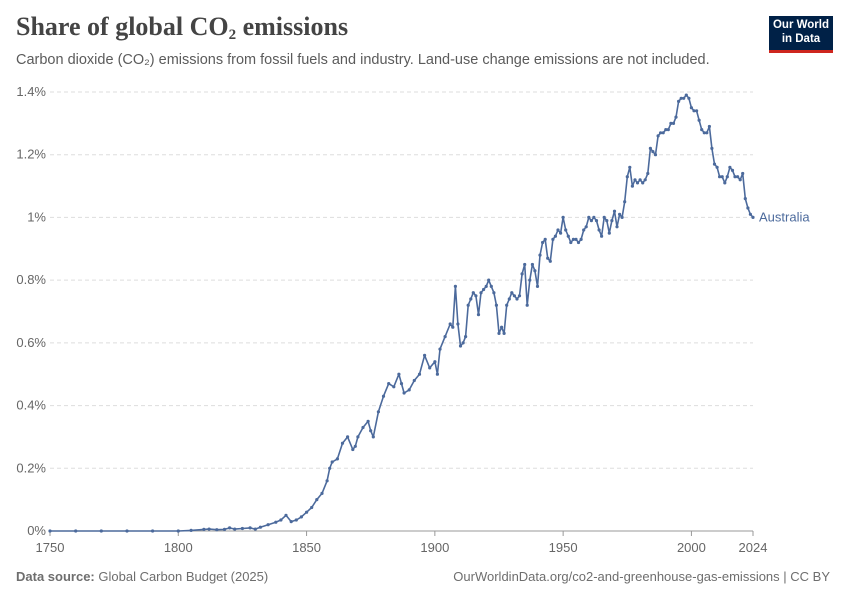 This screenshot has width=850, height=600. Describe the element at coordinates (434, 547) in the screenshot. I see `x-tick-label: 1900` at that location.